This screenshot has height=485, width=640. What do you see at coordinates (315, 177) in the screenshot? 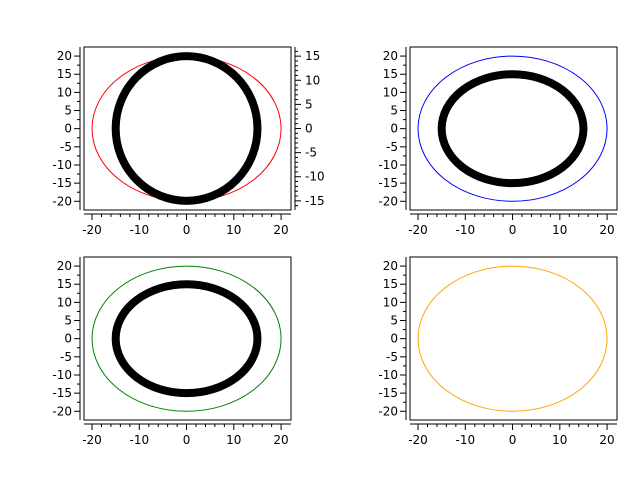
I see `y2-tick-label: -10` at bounding box center [315, 177].